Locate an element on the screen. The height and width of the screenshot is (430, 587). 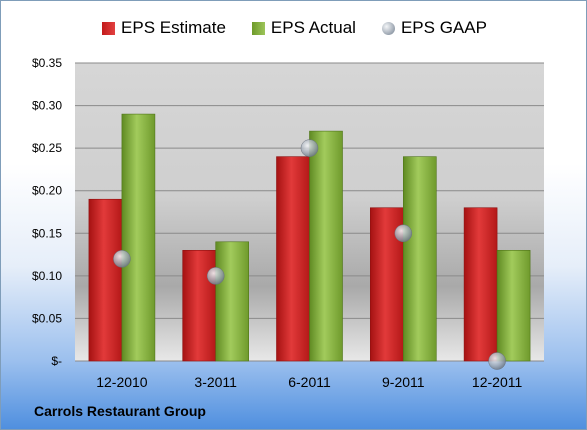
y-tick-label: $0.10 is located at coordinates (47, 276).